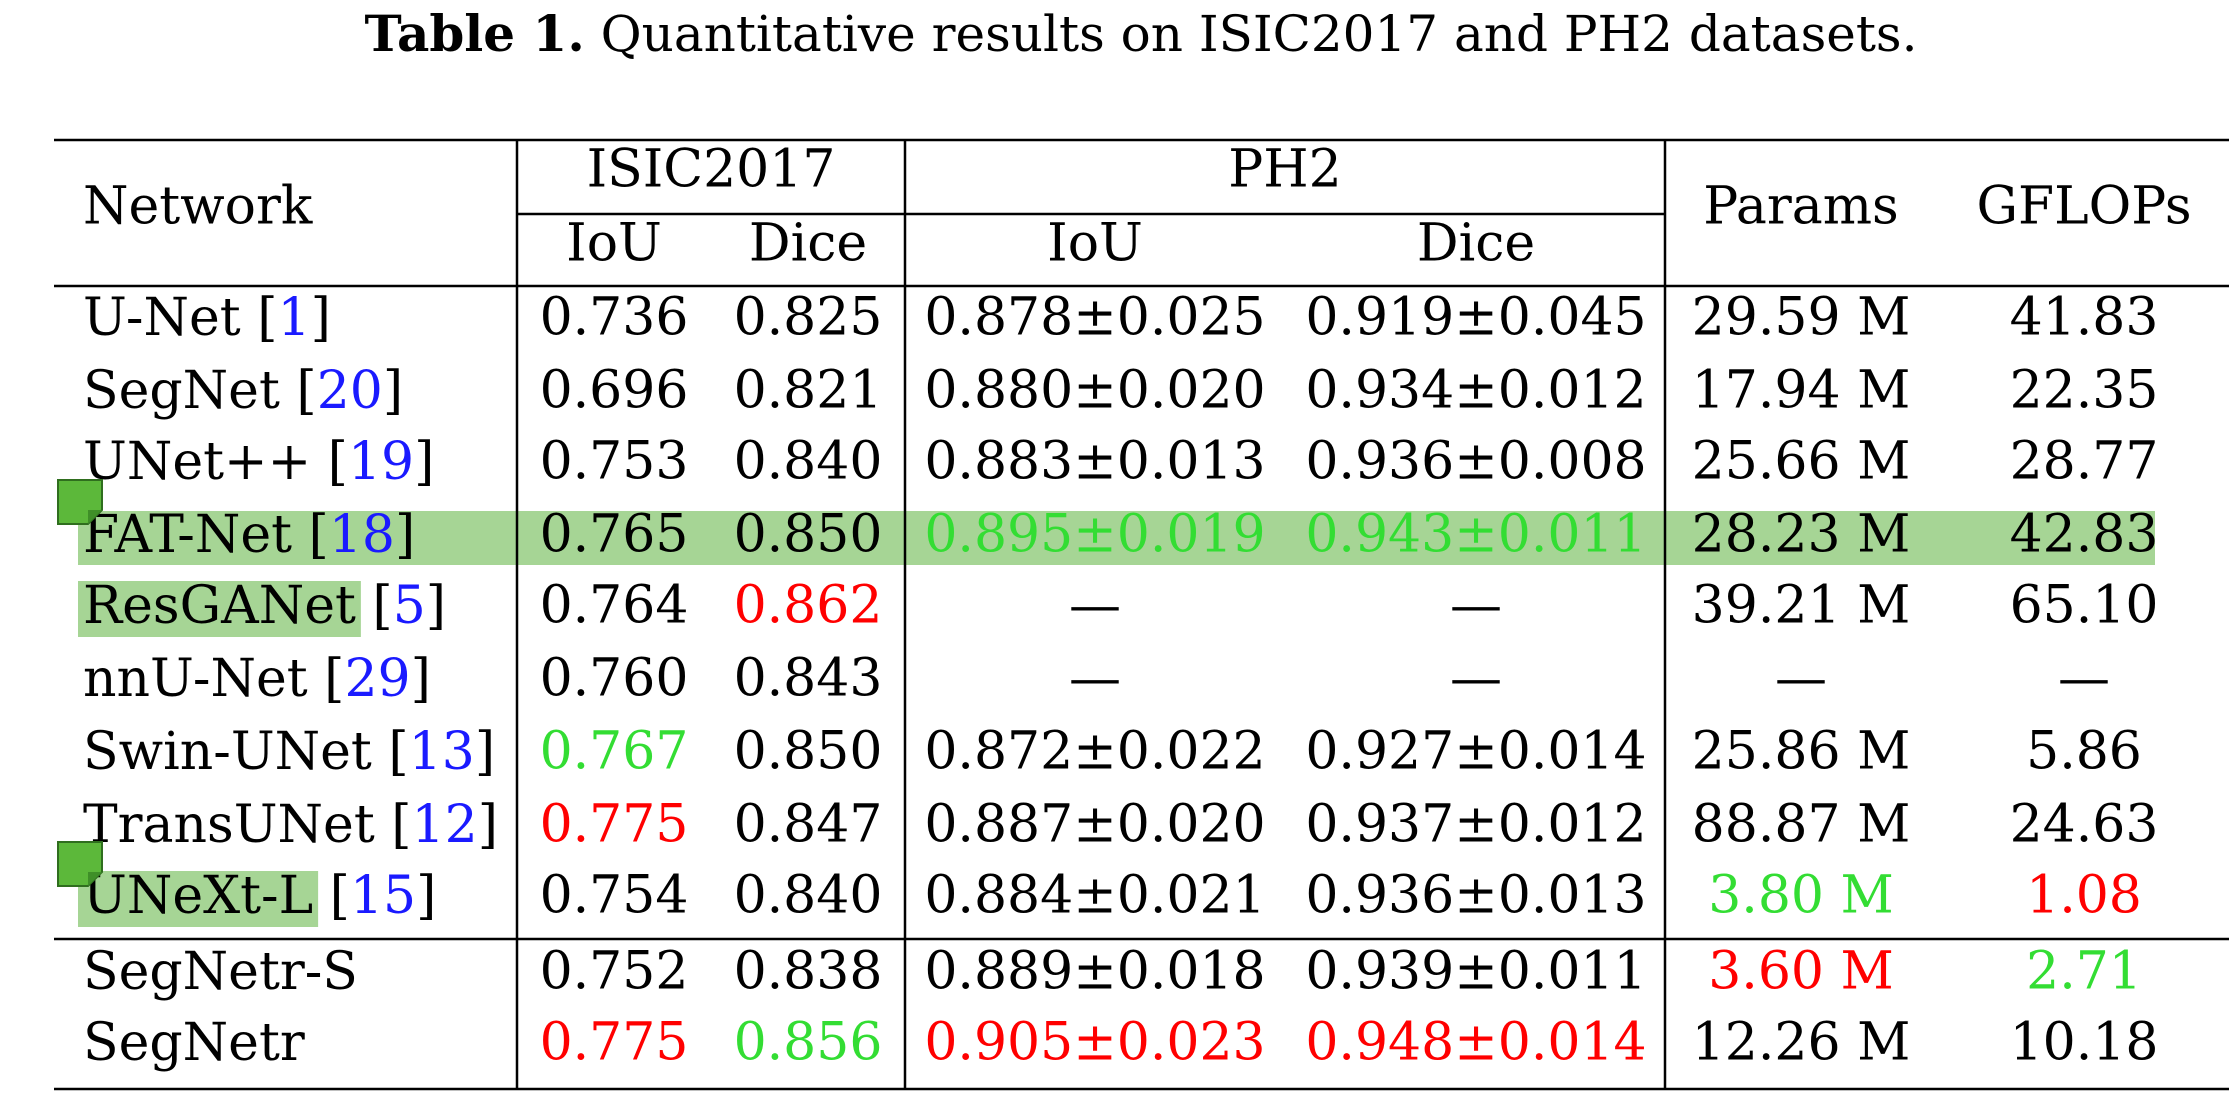 Image resolution: width=2237 pixels, height=1098 pixels. What do you see at coordinates (1801, 972) in the screenshot?
I see `table-cell: 3.60 M` at bounding box center [1801, 972].